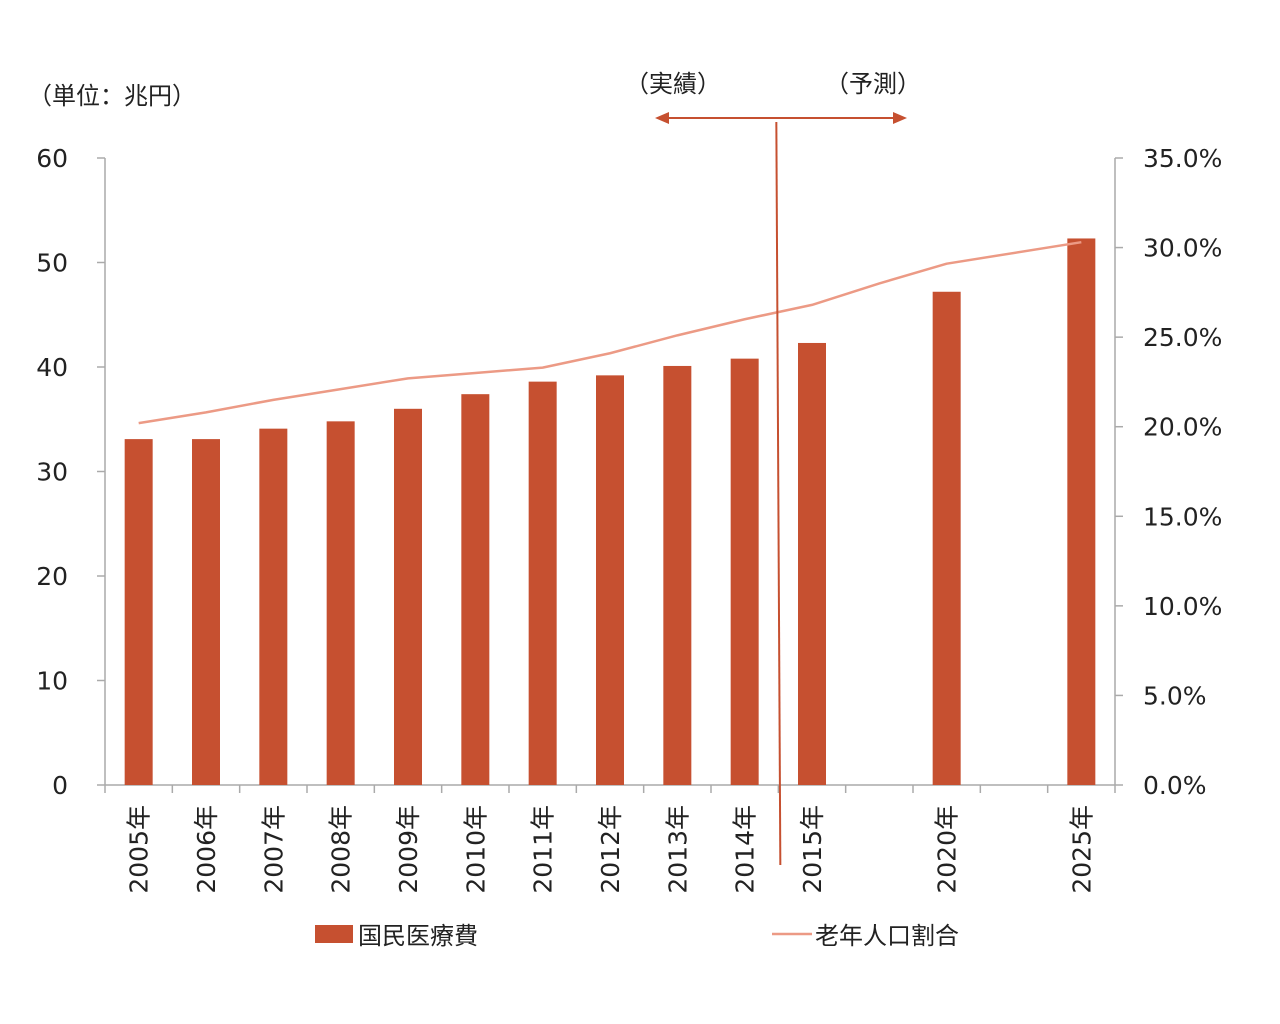  Describe the element at coordinates (475, 589) in the screenshot. I see `bar-2010年` at that location.